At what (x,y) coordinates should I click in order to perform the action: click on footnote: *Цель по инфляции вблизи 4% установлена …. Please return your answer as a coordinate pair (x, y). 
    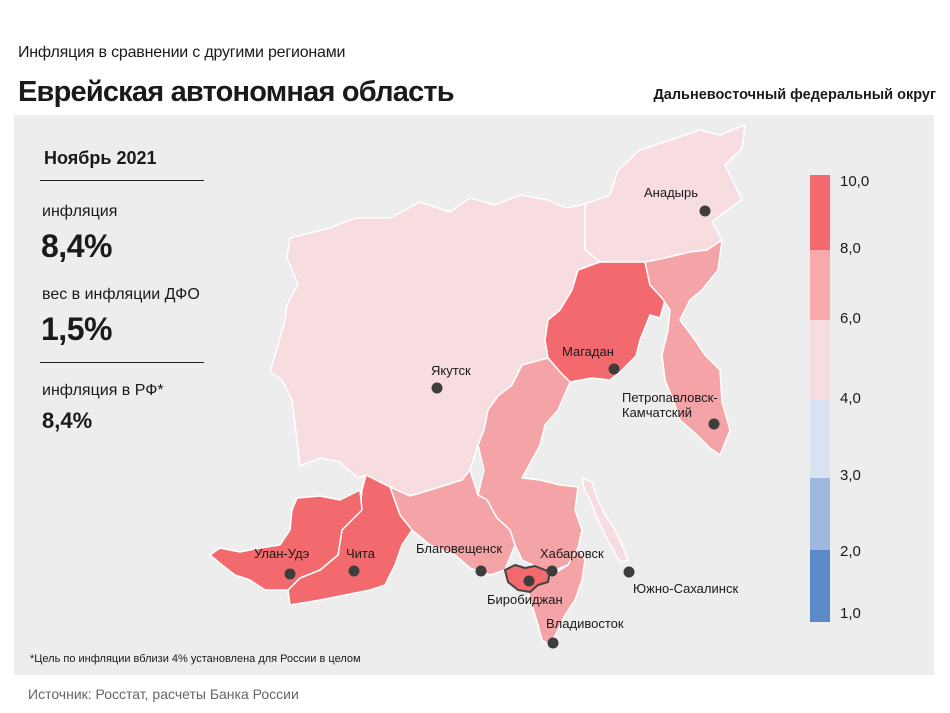
    Looking at the image, I should click on (195, 659).